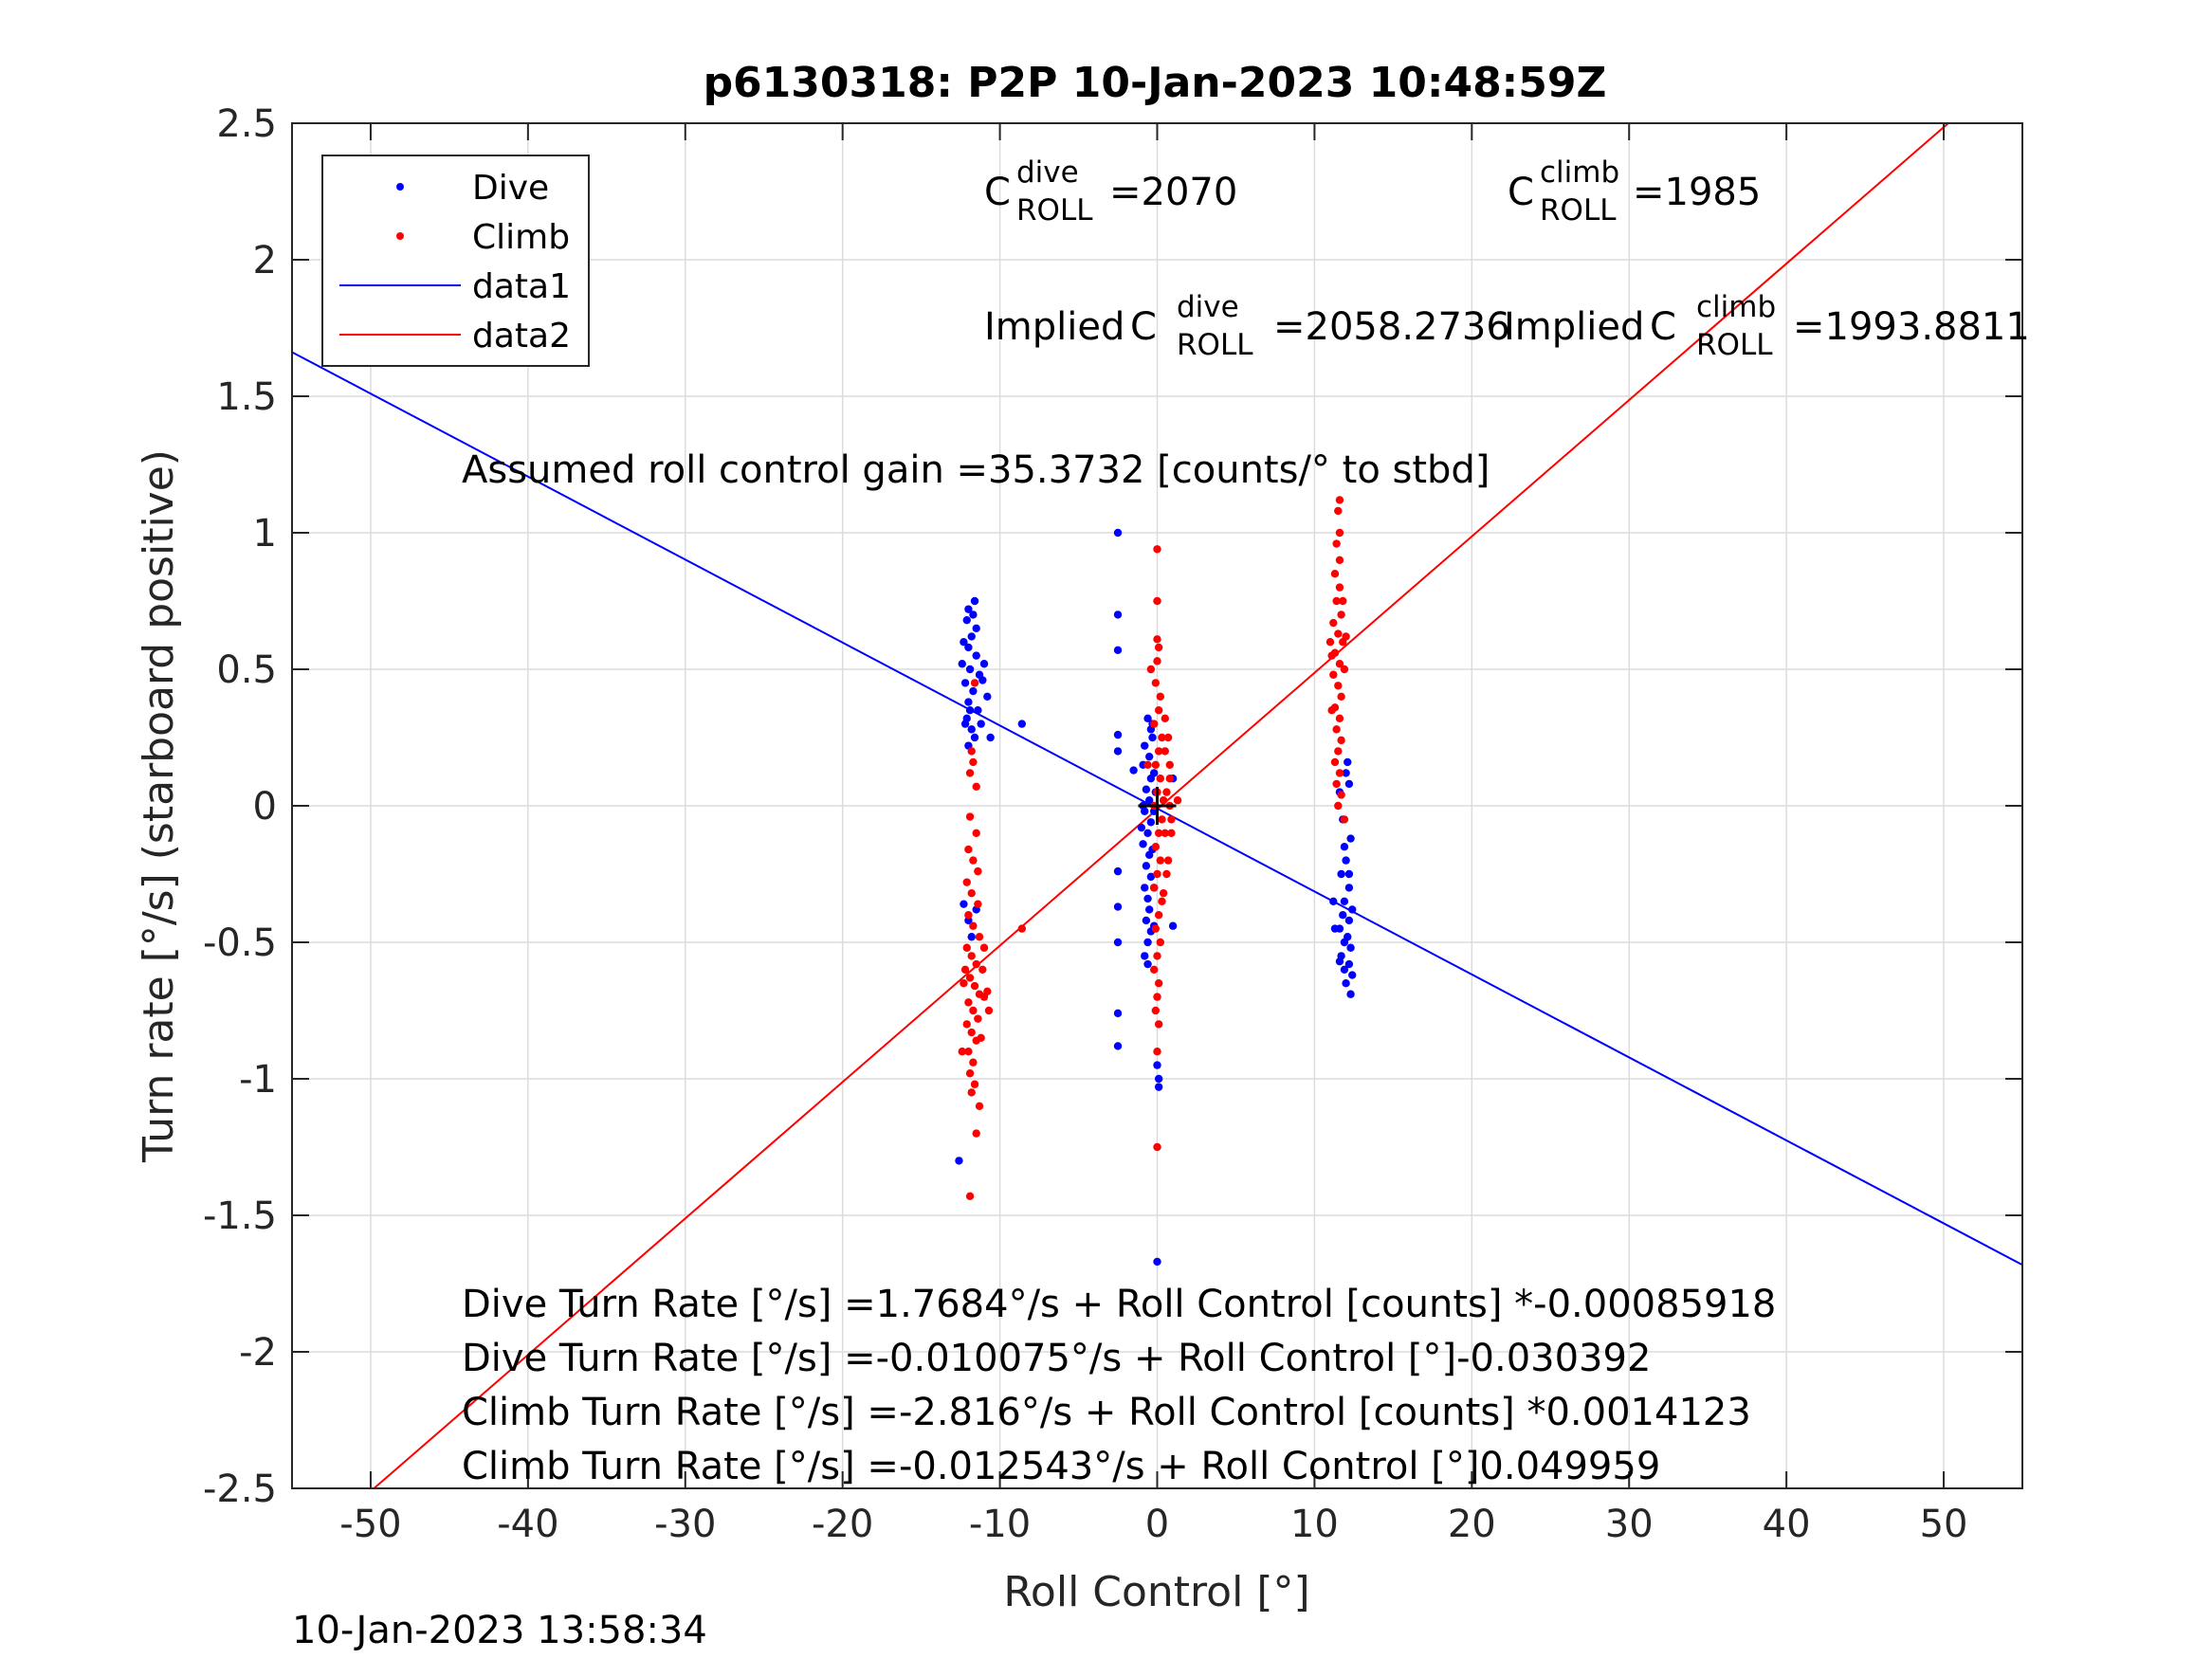 This screenshot has height=1659, width=2212. I want to click on c-dive-value: =2070, so click(1173, 192).